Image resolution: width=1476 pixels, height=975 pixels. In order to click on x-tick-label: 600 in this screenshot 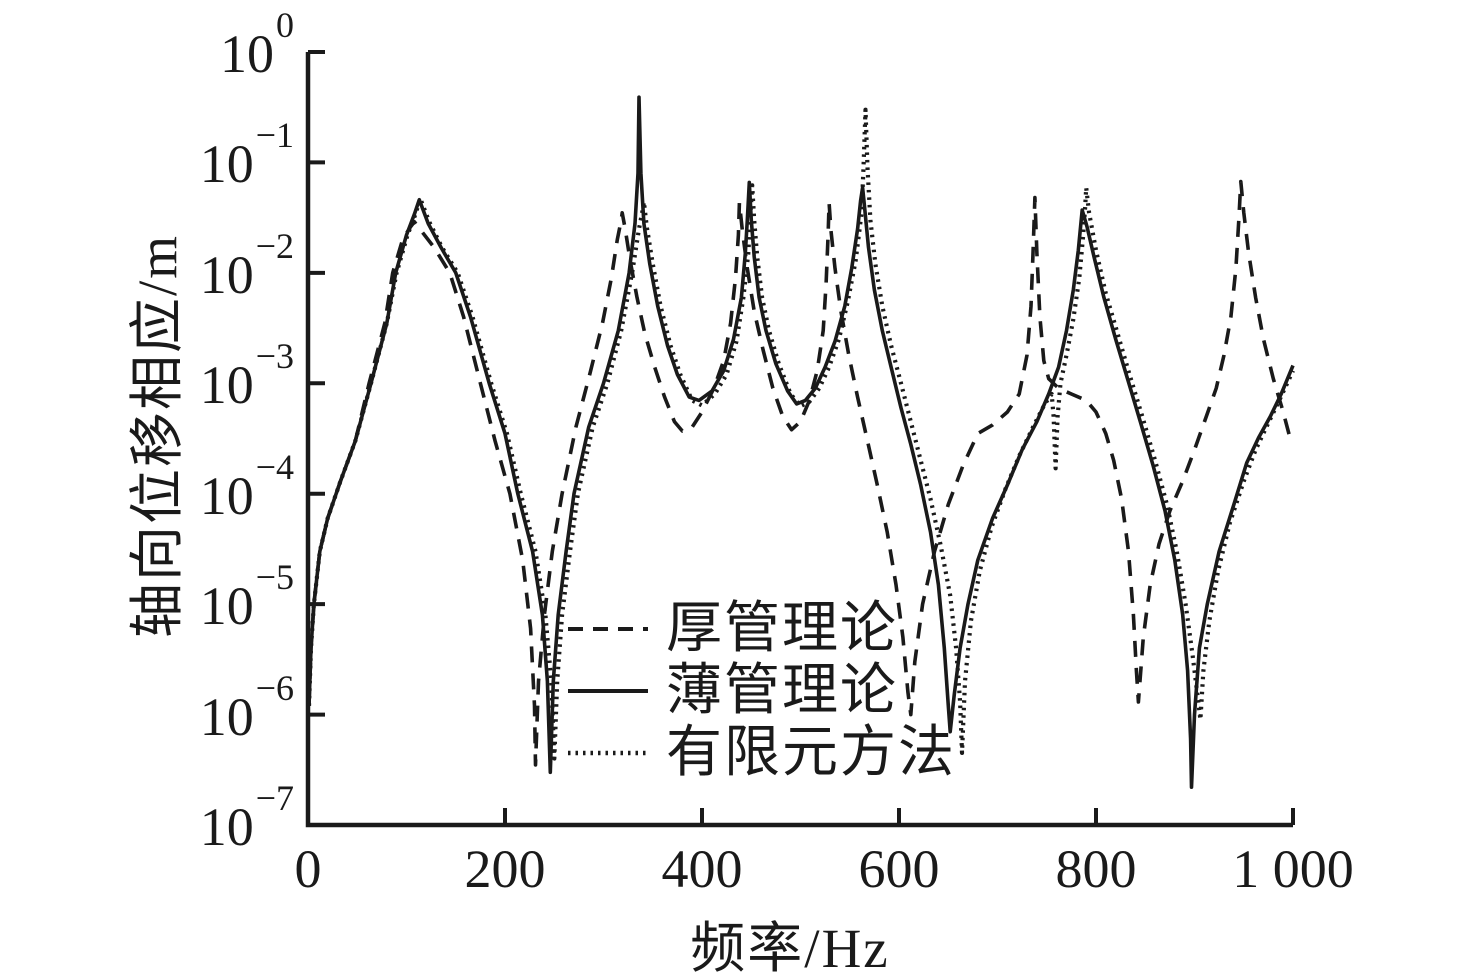, I will do `click(899, 869)`.